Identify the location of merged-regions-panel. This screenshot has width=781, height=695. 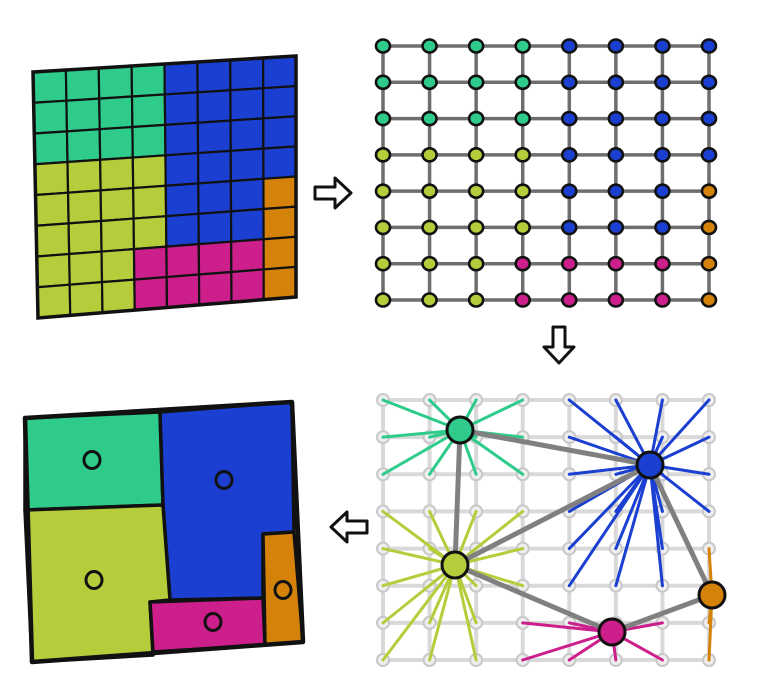
(164, 532).